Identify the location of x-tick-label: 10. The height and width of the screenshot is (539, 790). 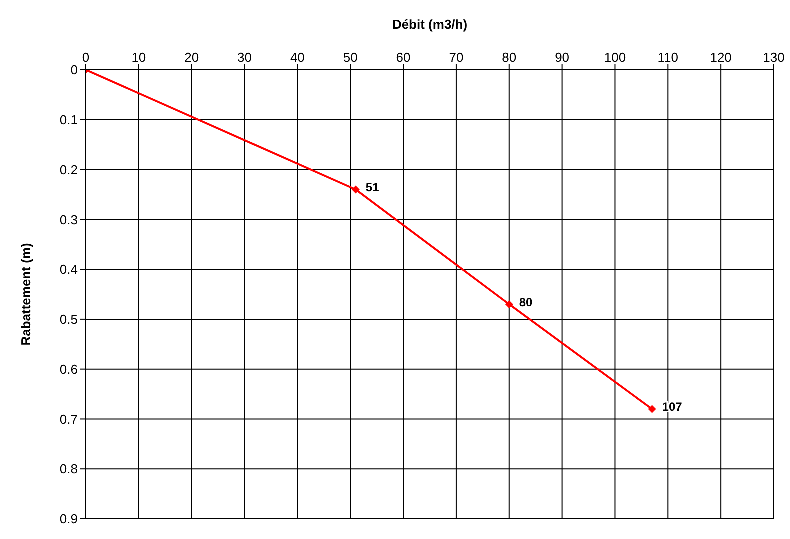
(139, 57).